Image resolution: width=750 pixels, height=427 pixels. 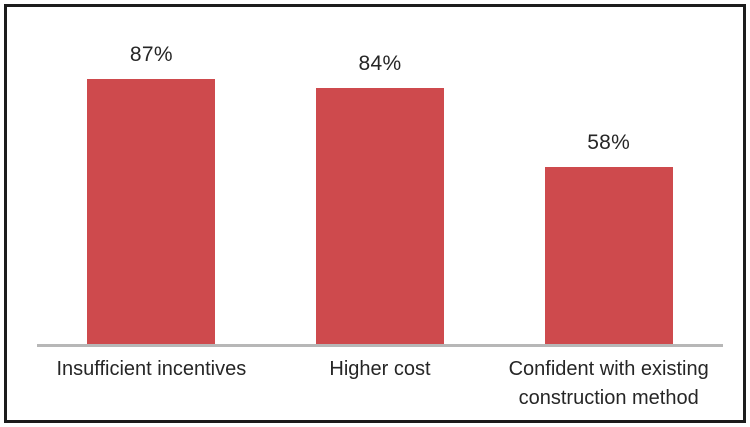 What do you see at coordinates (380, 63) in the screenshot?
I see `value-label: 84%` at bounding box center [380, 63].